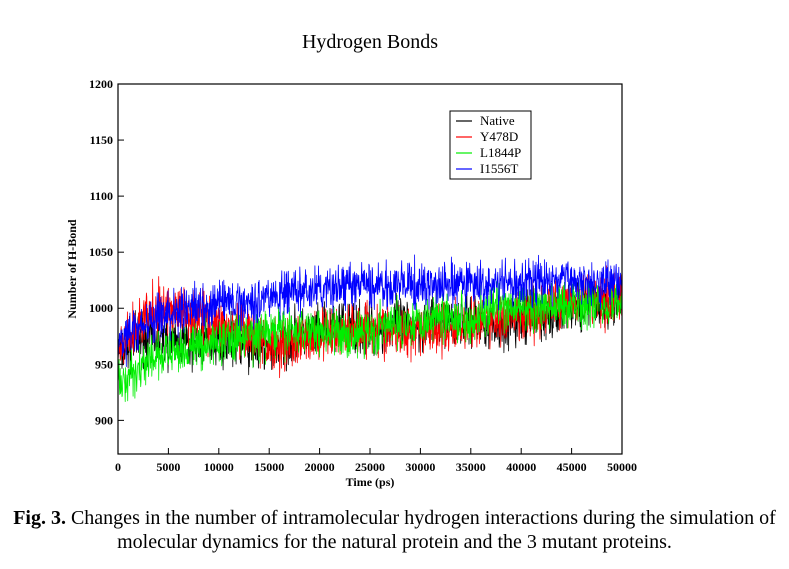 The width and height of the screenshot is (789, 569). I want to click on x-tick-label: 45000, so click(572, 467).